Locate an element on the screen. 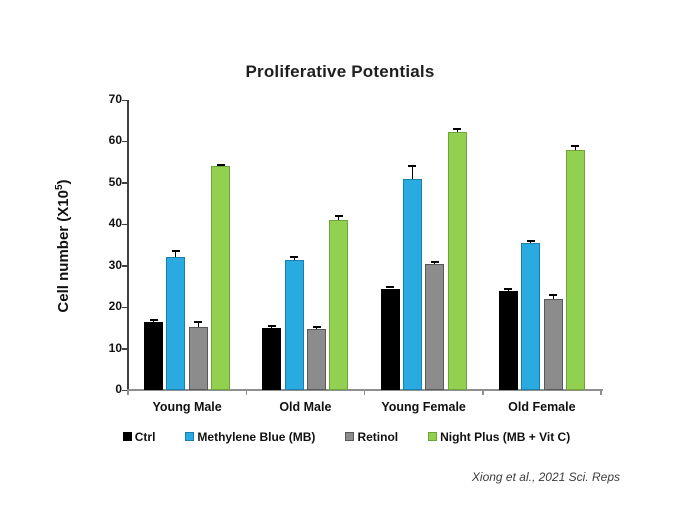 The image size is (679, 509). caption: Xiong et al., 2021 Sci. Reps is located at coordinates (545, 477).